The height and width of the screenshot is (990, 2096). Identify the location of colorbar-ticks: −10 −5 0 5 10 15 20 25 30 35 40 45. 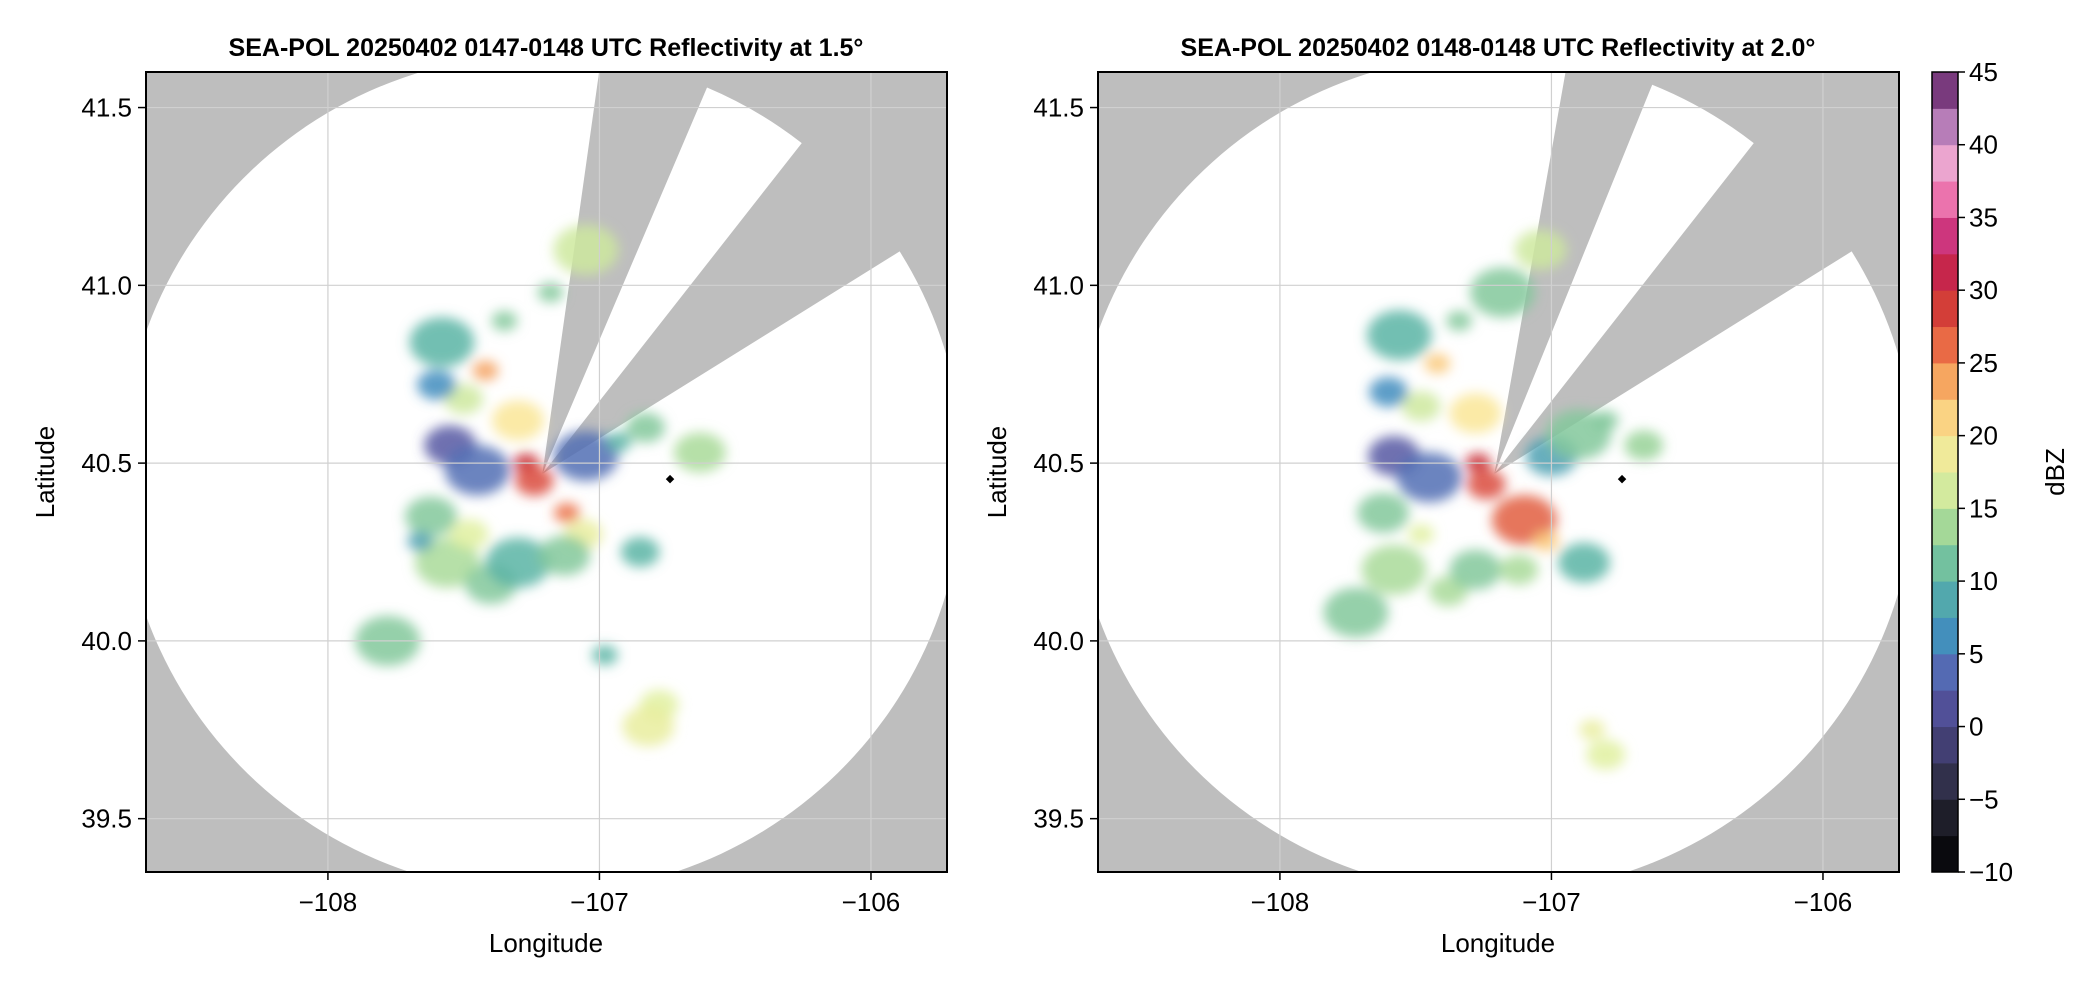
(1985, 472).